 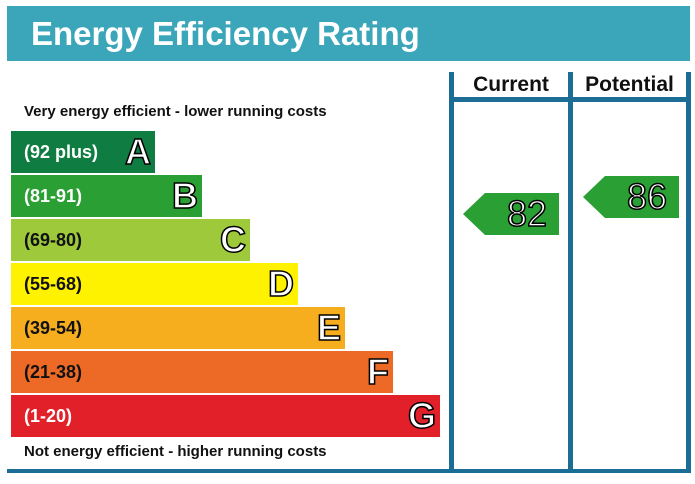 What do you see at coordinates (61, 152) in the screenshot?
I see `band-range: (92 plus)` at bounding box center [61, 152].